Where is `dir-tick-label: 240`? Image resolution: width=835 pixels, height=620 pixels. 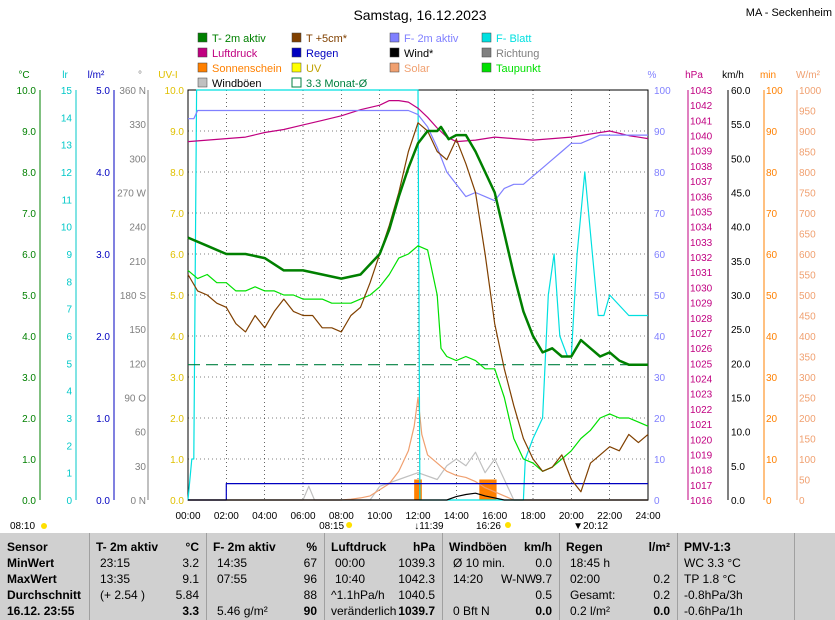
dir-tick-label: 240 is located at coordinates (137, 228).